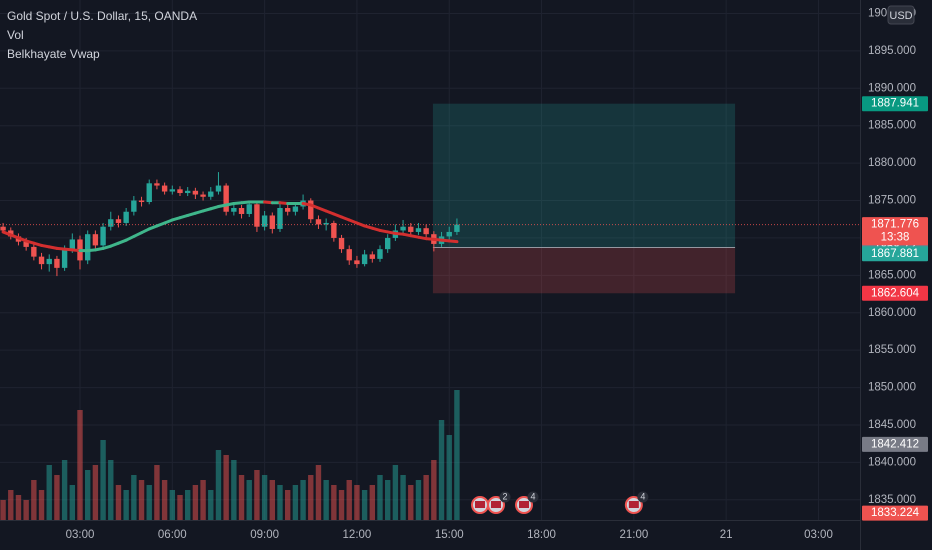 Image resolution: width=932 pixels, height=550 pixels. What do you see at coordinates (895, 104) in the screenshot?
I see `target-label: 1887.941` at bounding box center [895, 104].